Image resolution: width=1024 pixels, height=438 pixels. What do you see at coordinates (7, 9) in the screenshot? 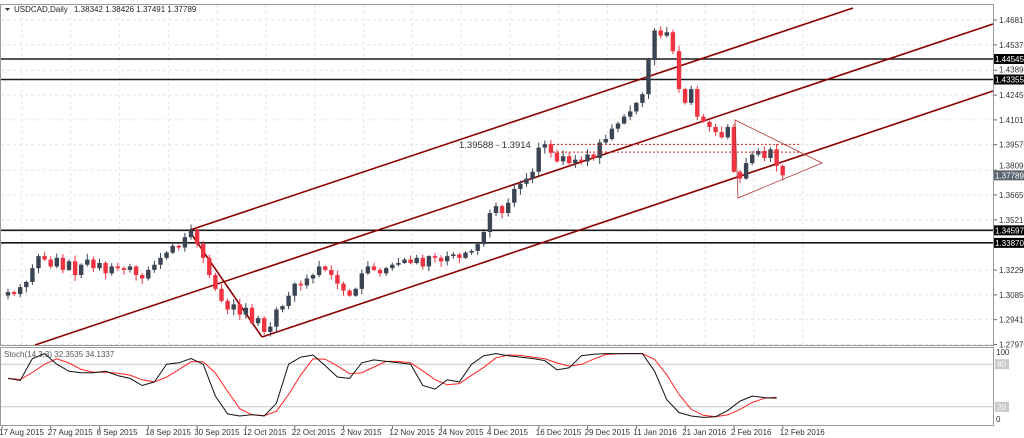
I see `triangle-down-icon` at bounding box center [7, 9].